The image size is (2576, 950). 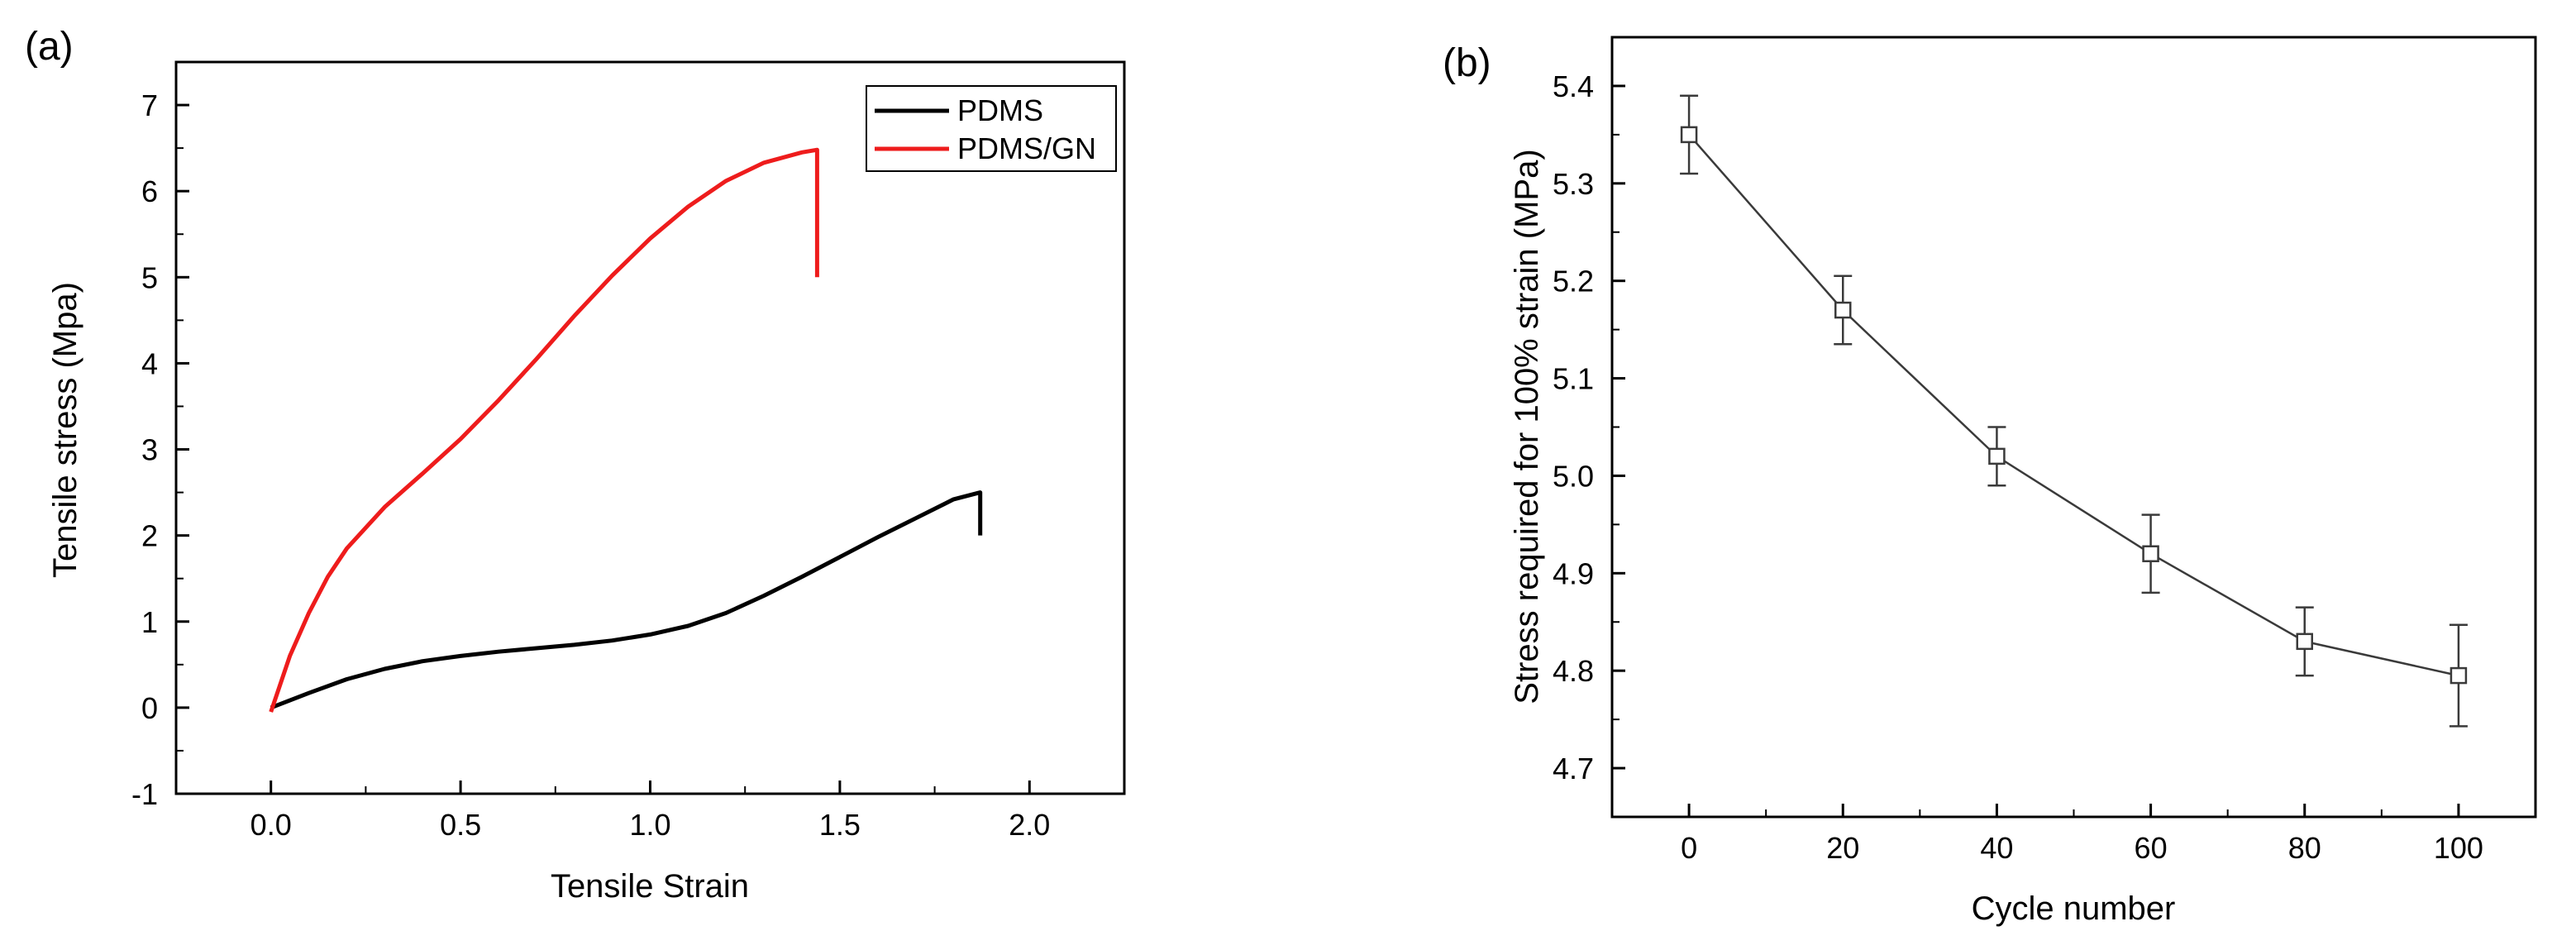 I want to click on chart-b-y-axis-label: Stress required for 100% strain (MPa), so click(x=1527, y=426).